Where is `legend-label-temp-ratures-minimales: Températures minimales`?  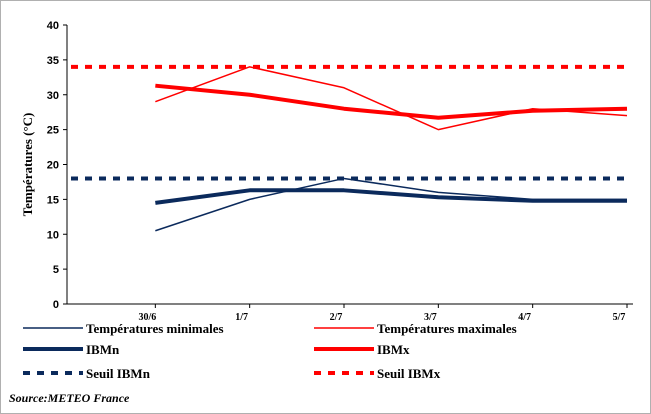
legend-label-temp-ratures-minimales: Températures minimales is located at coordinates (155, 328).